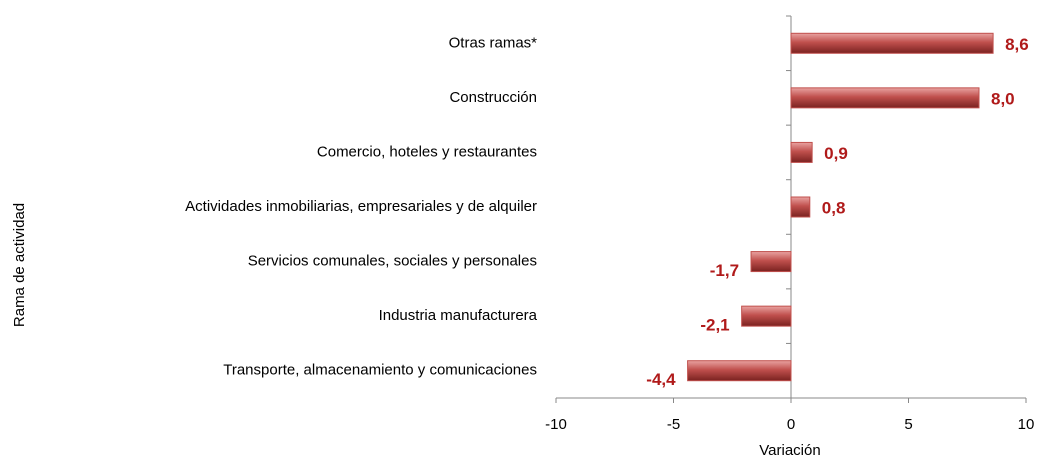 The width and height of the screenshot is (1044, 462). Describe the element at coordinates (493, 97) in the screenshot. I see `y-tick-label: Construcción` at that location.